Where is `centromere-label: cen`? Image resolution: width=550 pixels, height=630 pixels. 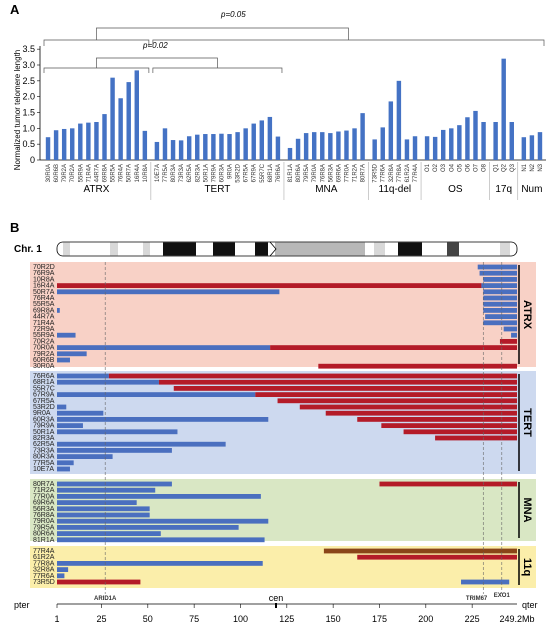 centromere-label: cen is located at coordinates (276, 598).